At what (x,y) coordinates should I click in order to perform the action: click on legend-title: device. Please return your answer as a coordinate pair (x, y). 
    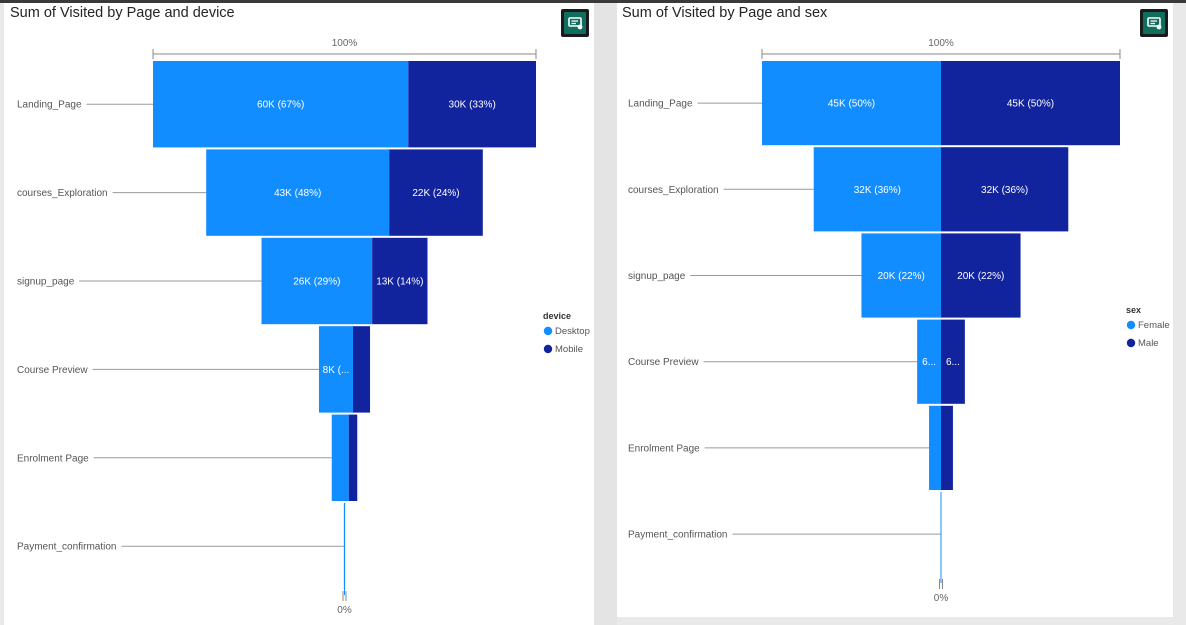
    Looking at the image, I should click on (557, 316).